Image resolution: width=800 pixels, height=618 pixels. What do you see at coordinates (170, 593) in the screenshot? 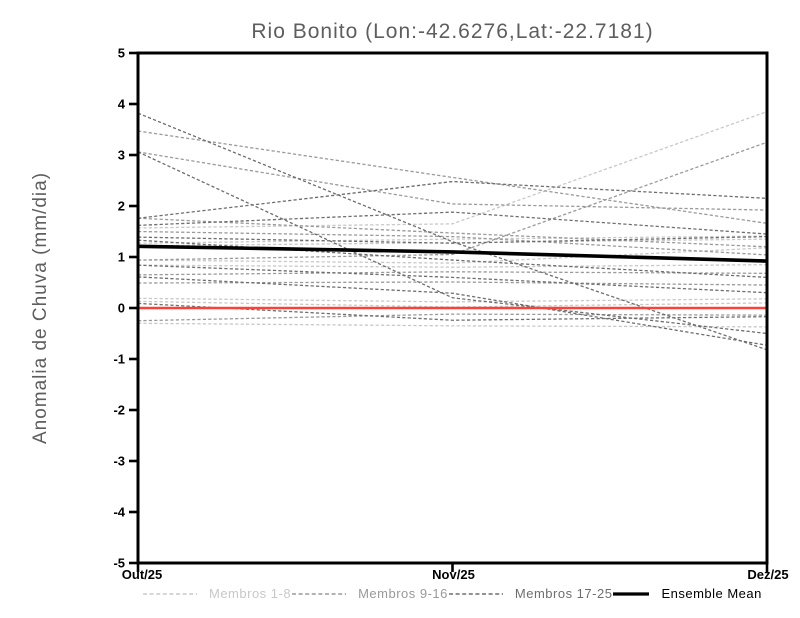
I see `dashed-line-sample-light` at bounding box center [170, 593].